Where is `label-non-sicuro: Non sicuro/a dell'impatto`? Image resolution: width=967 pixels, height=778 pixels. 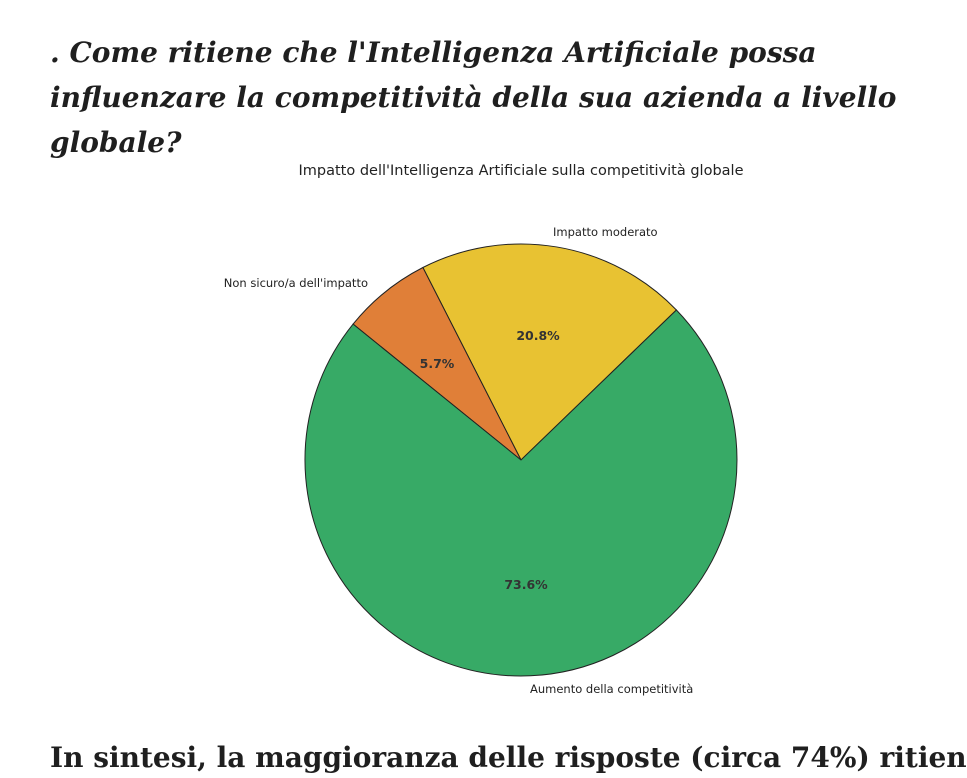
label-non-sicuro: Non sicuro/a dell'impatto is located at coordinates (296, 283).